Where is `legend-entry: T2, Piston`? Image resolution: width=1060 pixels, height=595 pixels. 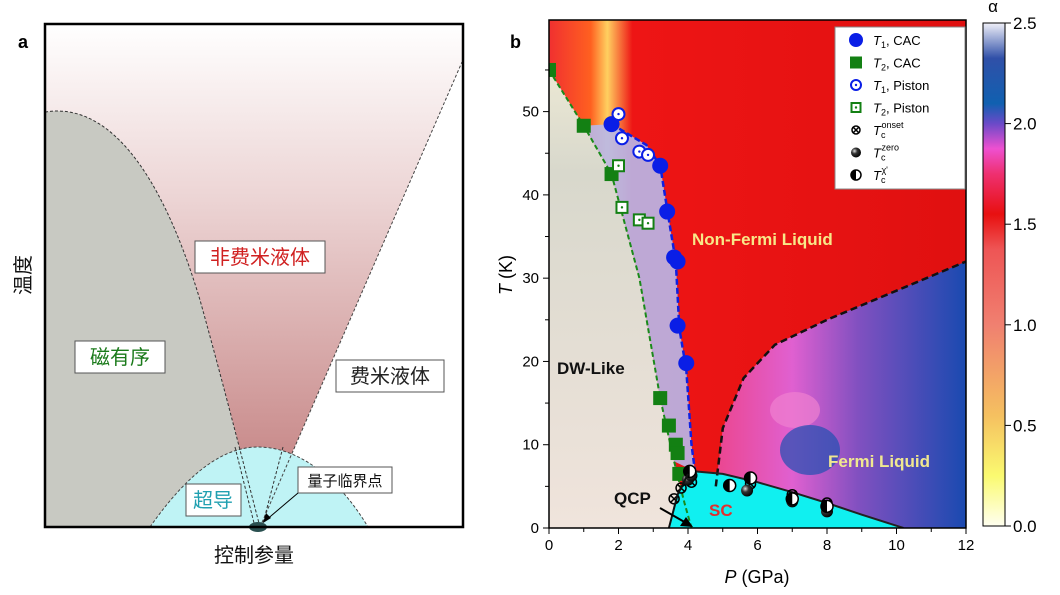
legend-entry: T2, Piston is located at coordinates (889, 109).